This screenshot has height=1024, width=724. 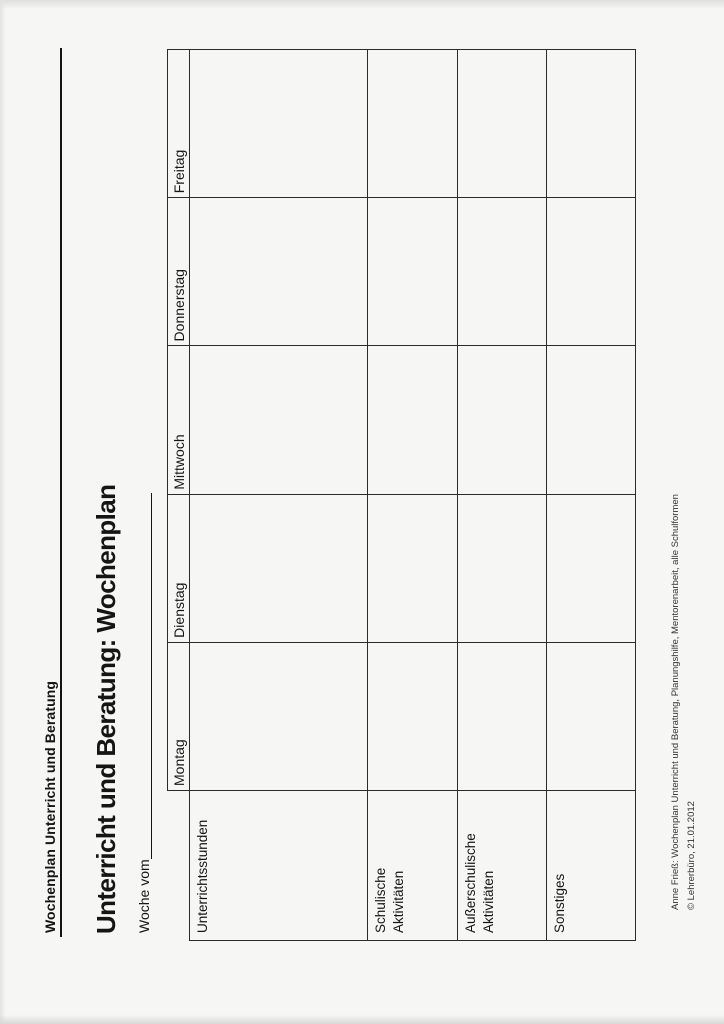 I want to click on week-field-label: Woche vom, so click(x=144, y=896).